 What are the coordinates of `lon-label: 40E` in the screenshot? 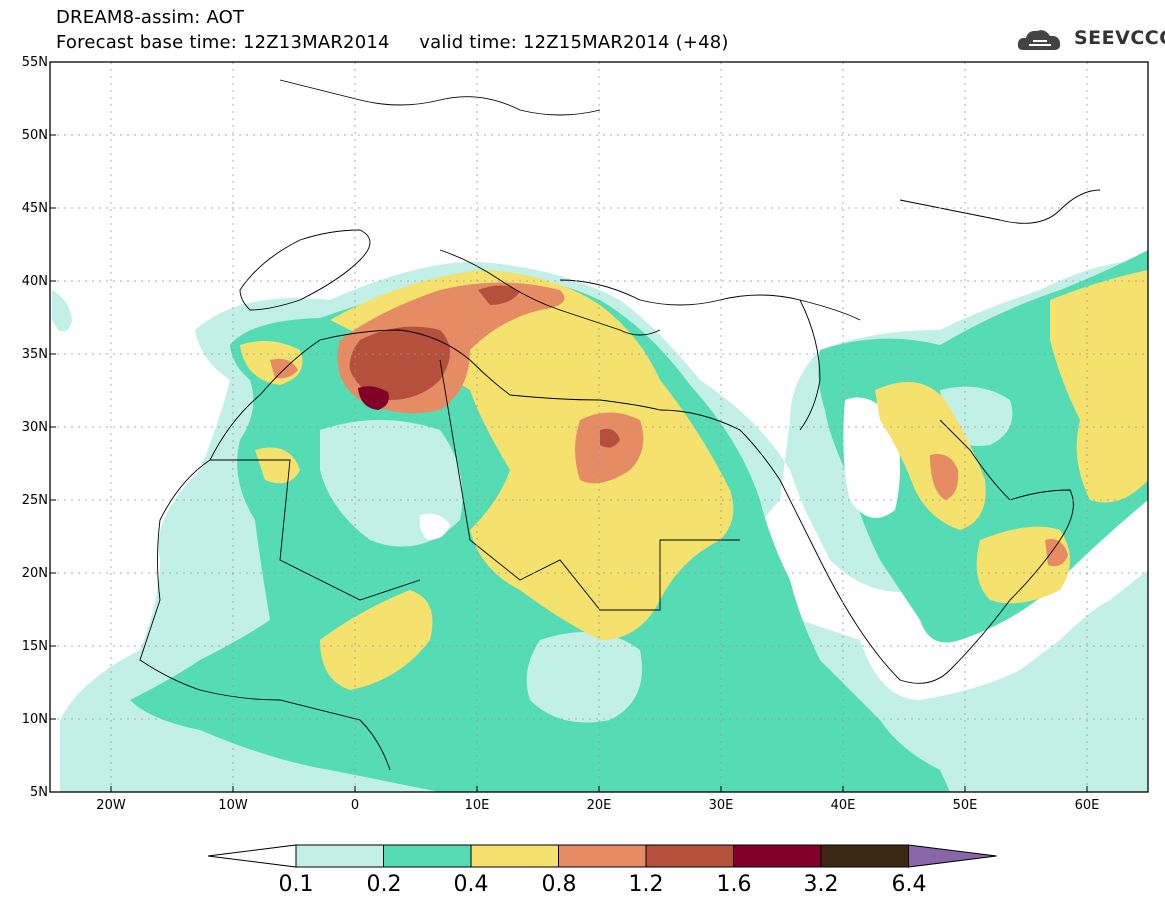 It's located at (843, 805).